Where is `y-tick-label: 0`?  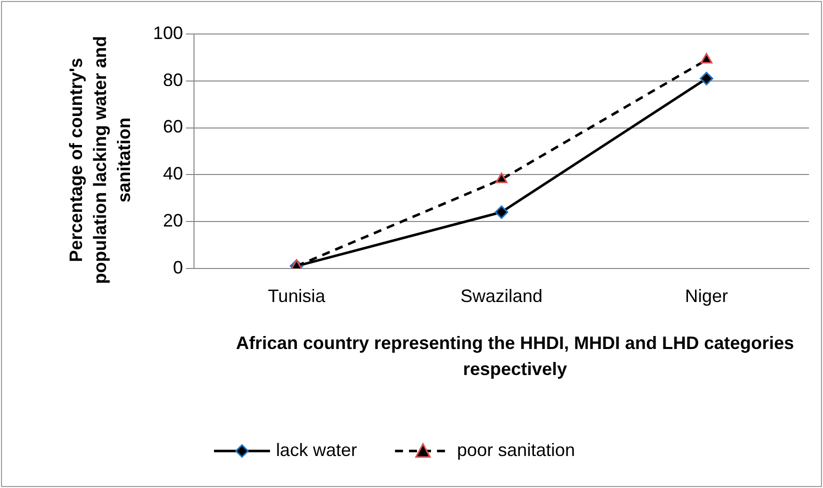
y-tick-label: 0 is located at coordinates (178, 267).